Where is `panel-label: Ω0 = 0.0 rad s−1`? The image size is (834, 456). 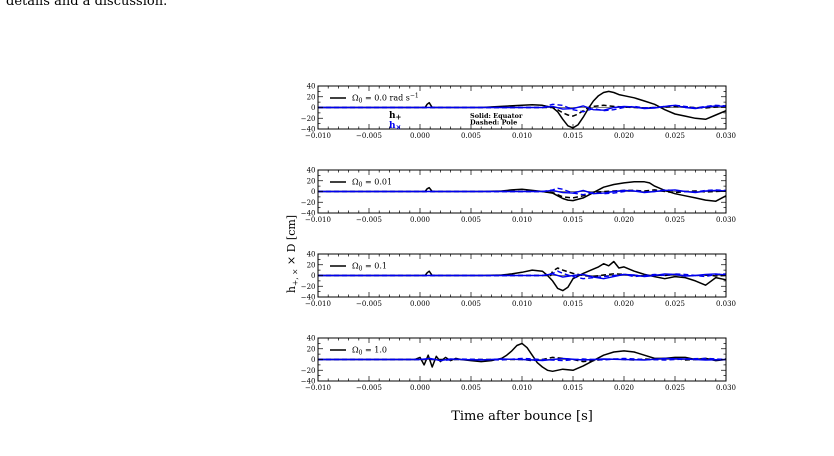 panel-label: Ω0 = 0.0 rad s−1 is located at coordinates (385, 99).